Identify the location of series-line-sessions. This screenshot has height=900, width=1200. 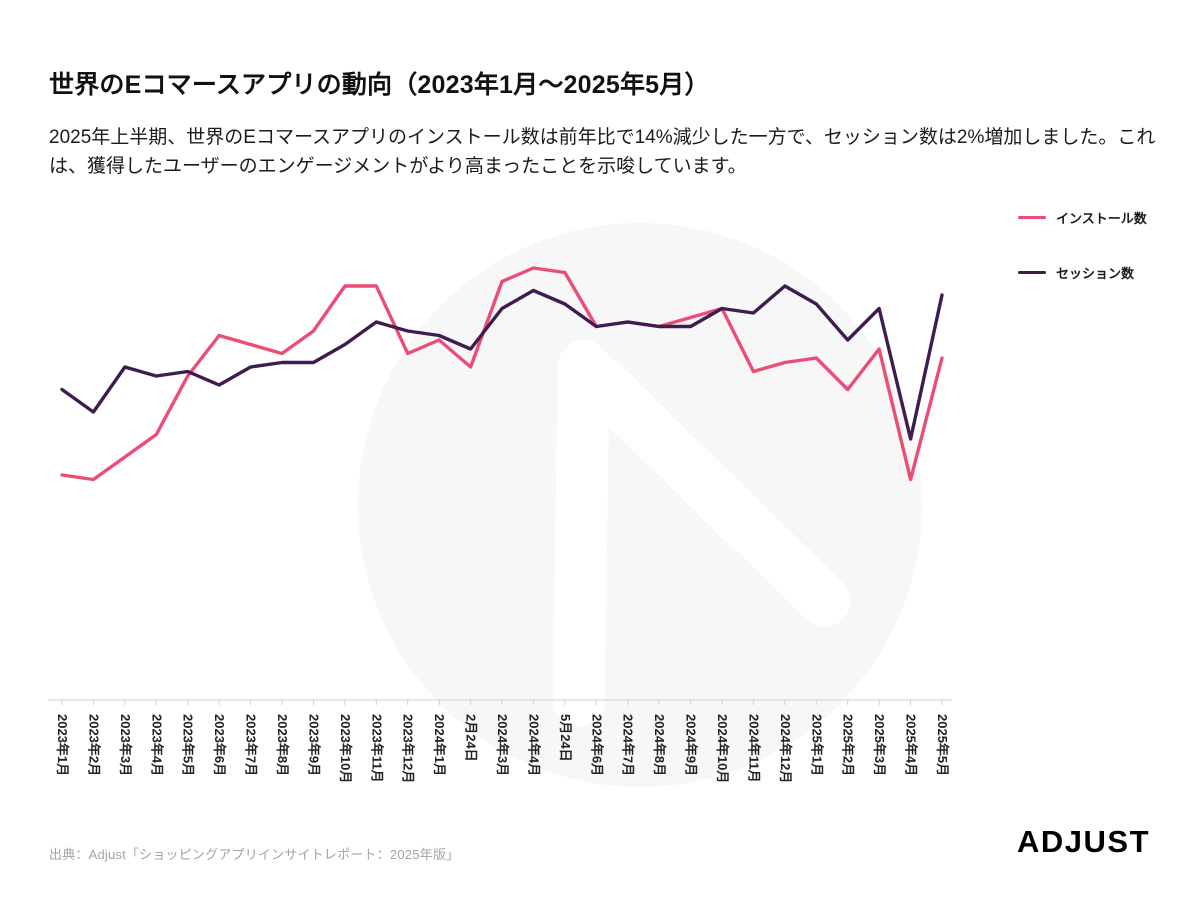
(502, 362).